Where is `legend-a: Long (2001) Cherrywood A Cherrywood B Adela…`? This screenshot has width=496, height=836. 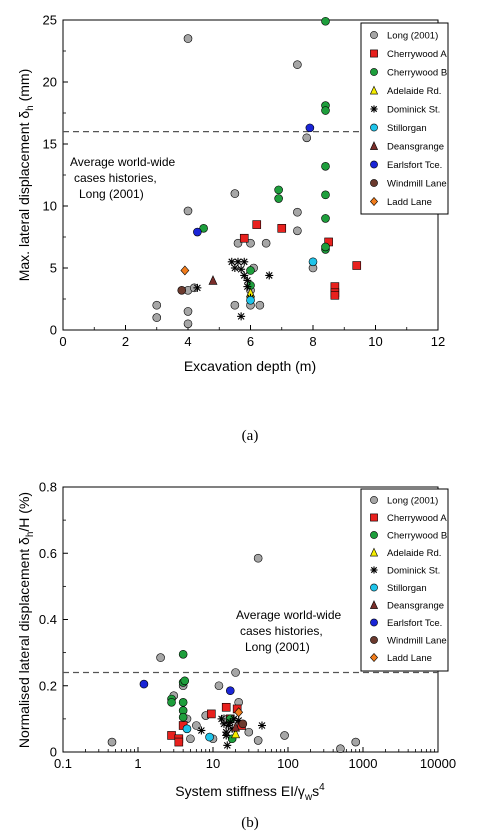
legend-a: Long (2001) Cherrywood A Cherrywood B Adela… is located at coordinates (404, 118).